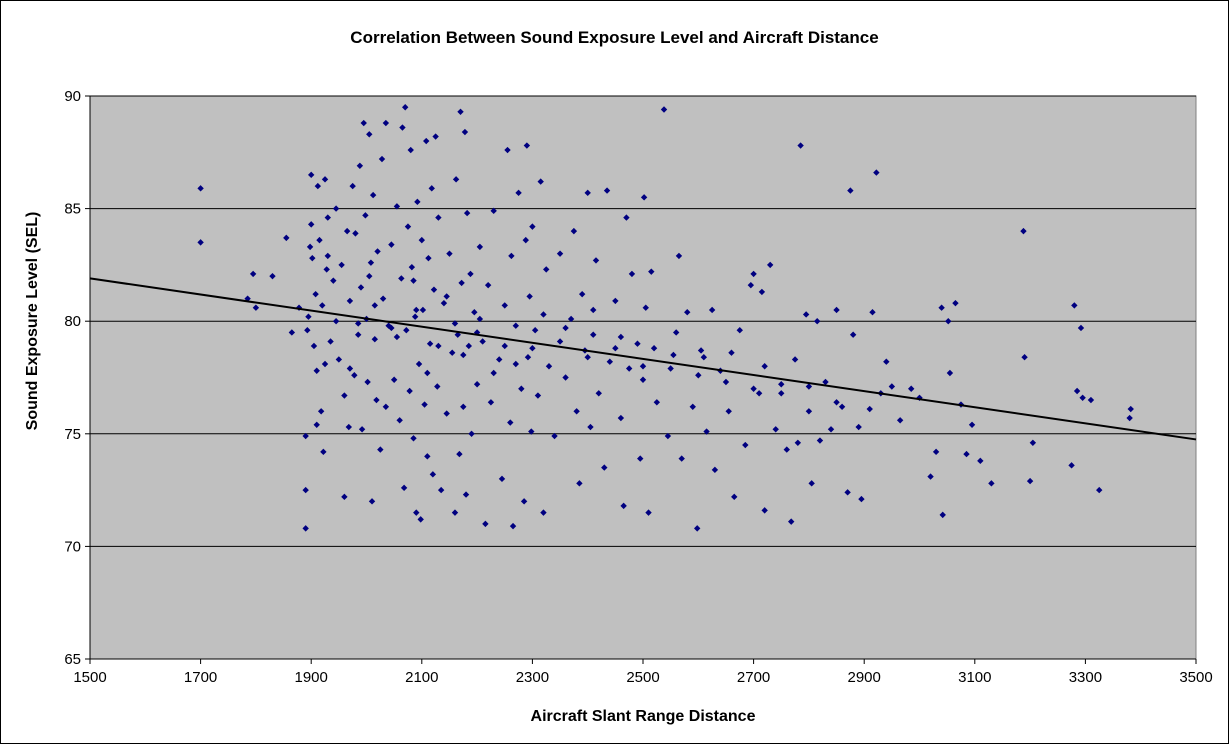 The height and width of the screenshot is (744, 1229). Describe the element at coordinates (32, 321) in the screenshot. I see `y-axis-label: Sound Exposure Level (SEL)` at that location.